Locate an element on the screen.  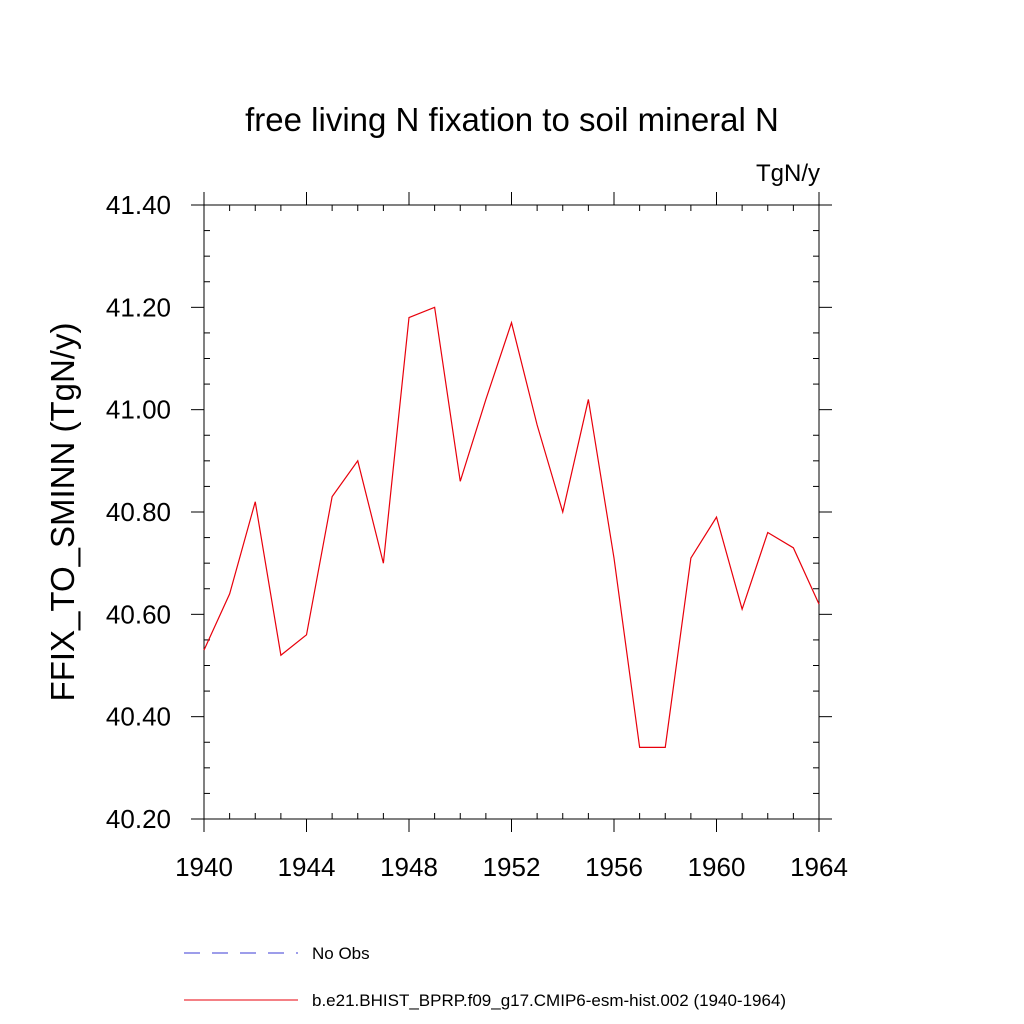
x-tick-label: 1952 is located at coordinates (512, 867).